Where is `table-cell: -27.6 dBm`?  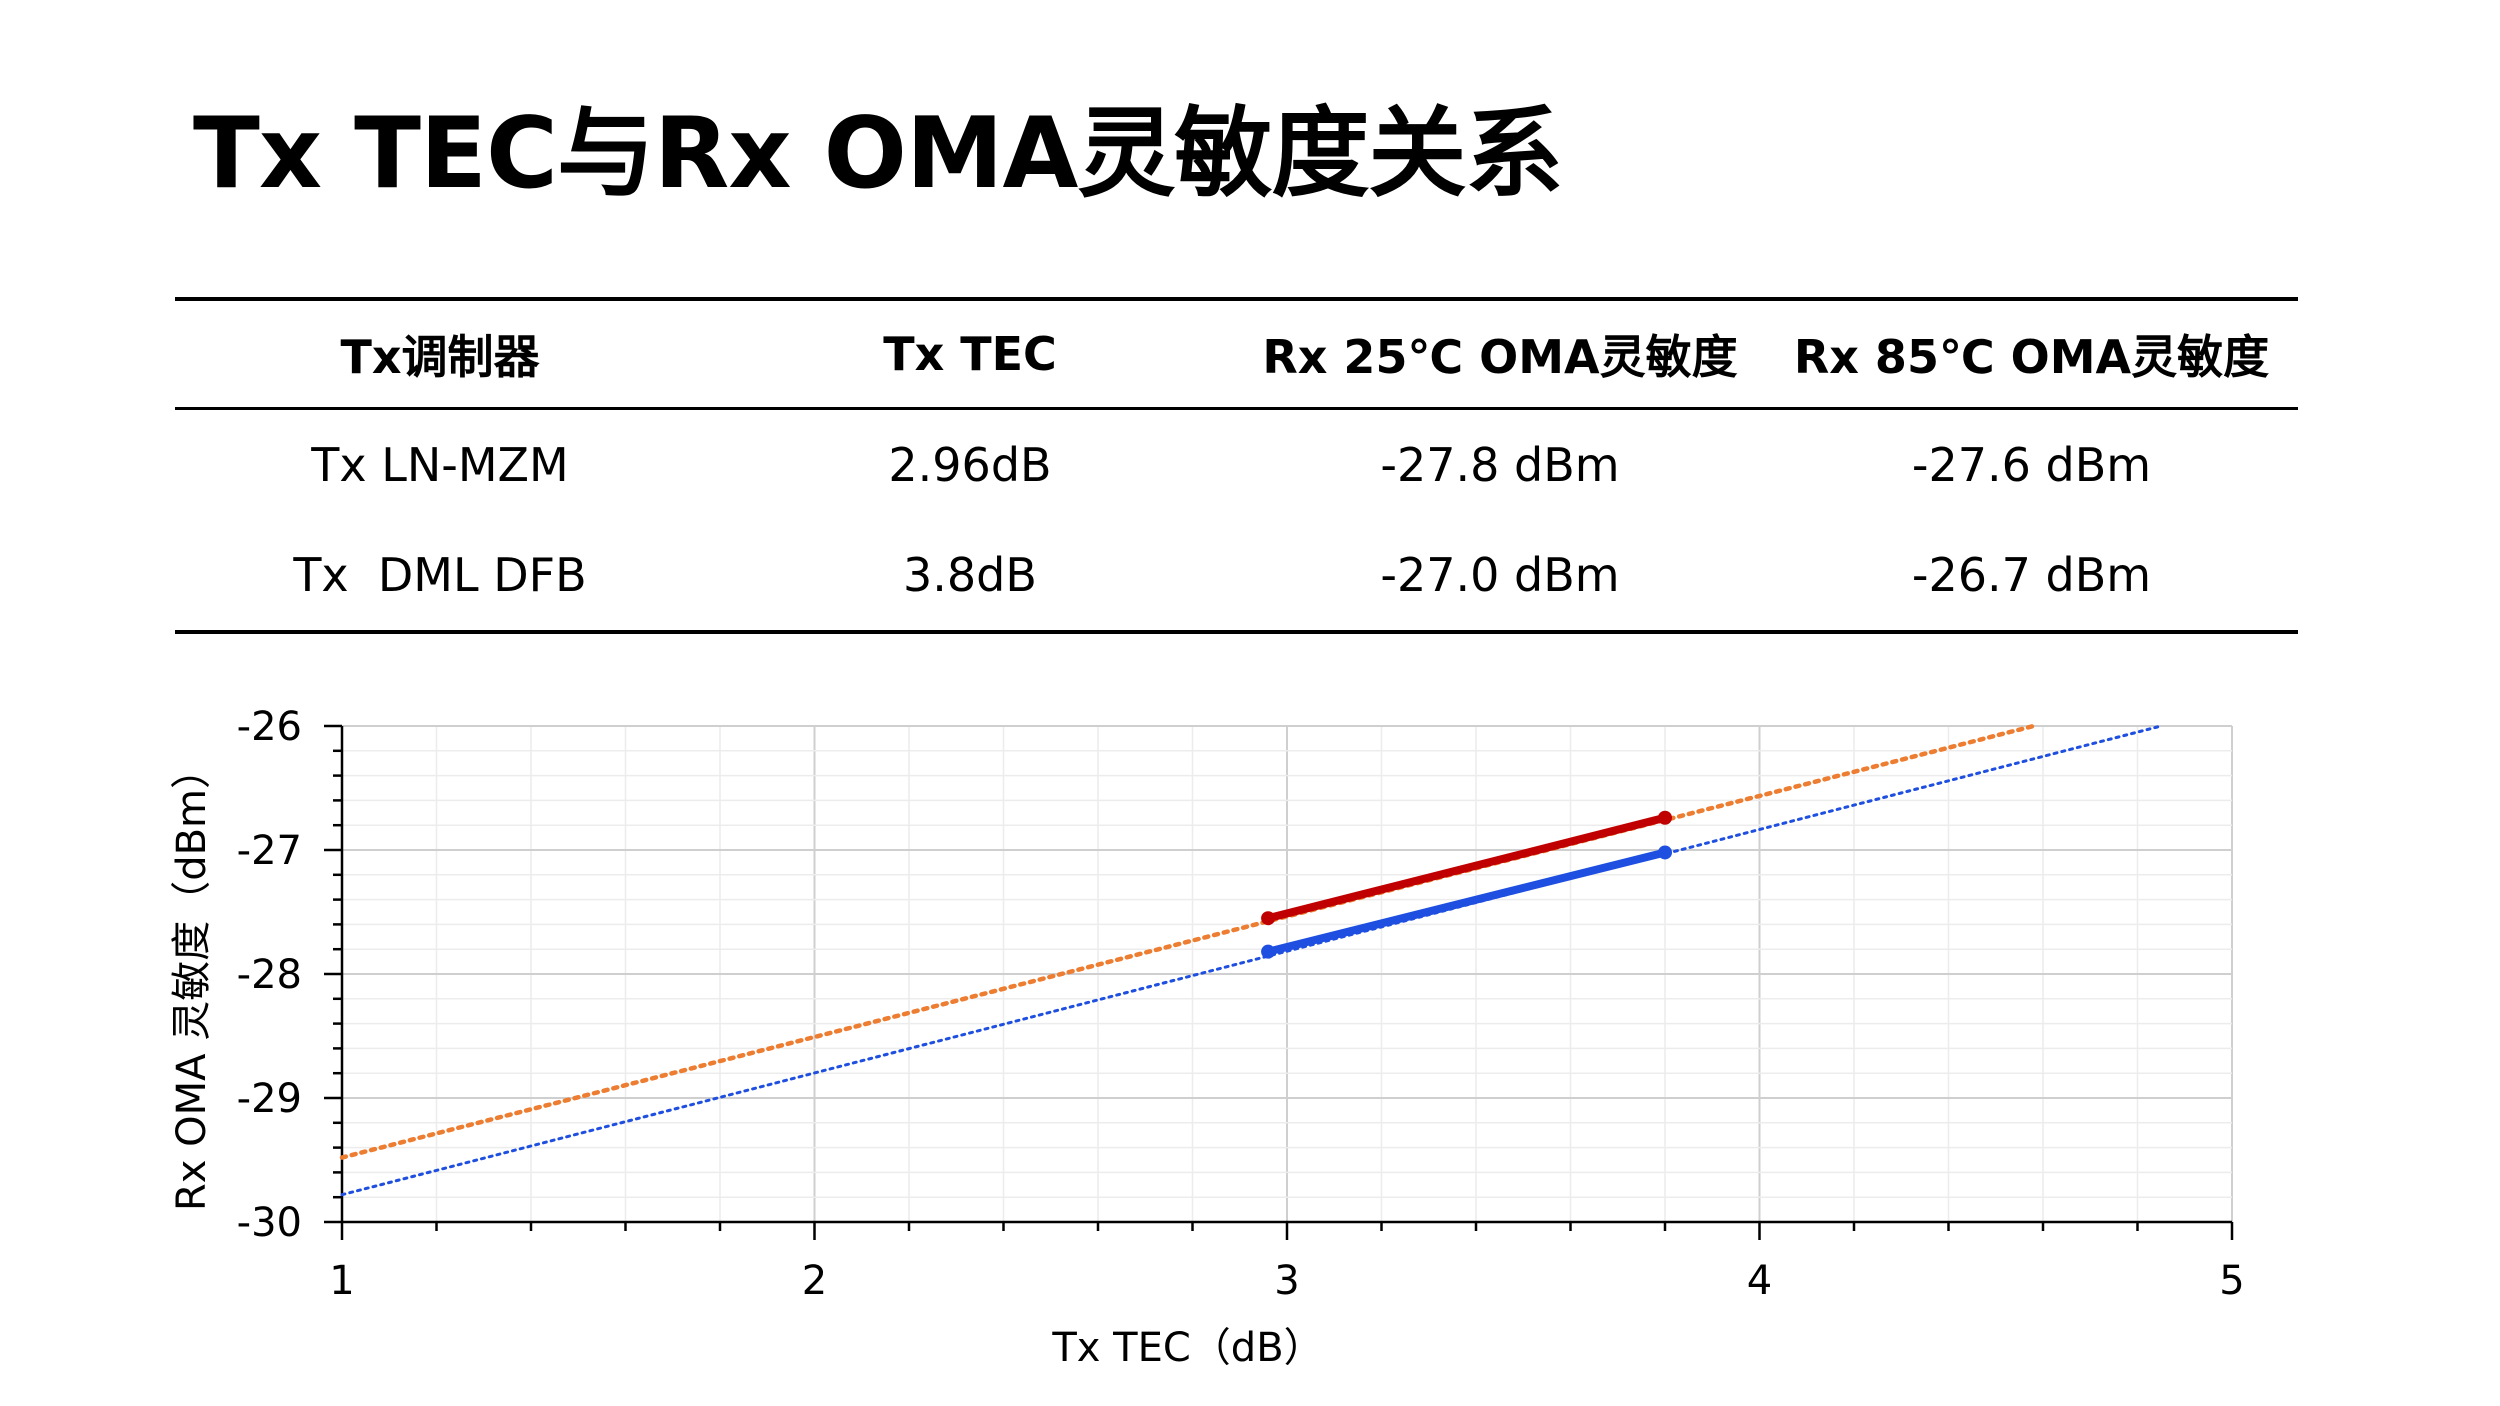
table-cell: -27.6 dBm is located at coordinates (2031, 465).